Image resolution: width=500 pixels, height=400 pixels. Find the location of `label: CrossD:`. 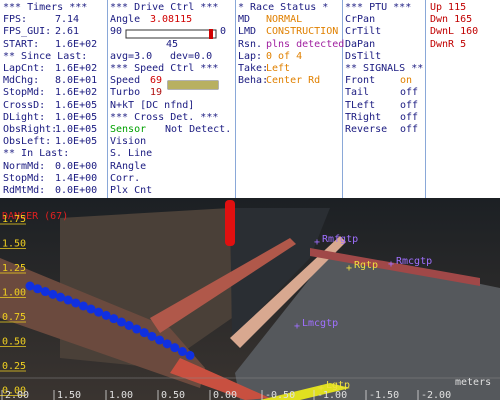

label: CrossD: is located at coordinates (24, 105).